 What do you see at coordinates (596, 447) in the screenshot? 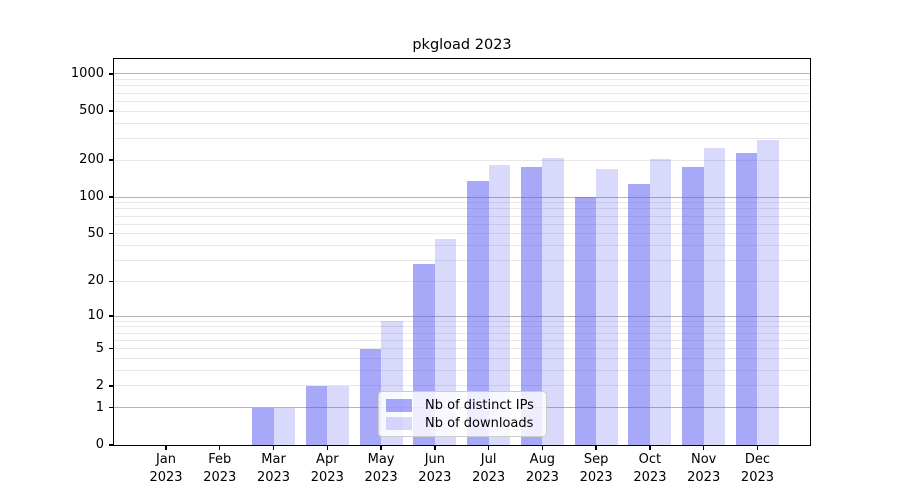
I see `x-tick-sep` at bounding box center [596, 447].